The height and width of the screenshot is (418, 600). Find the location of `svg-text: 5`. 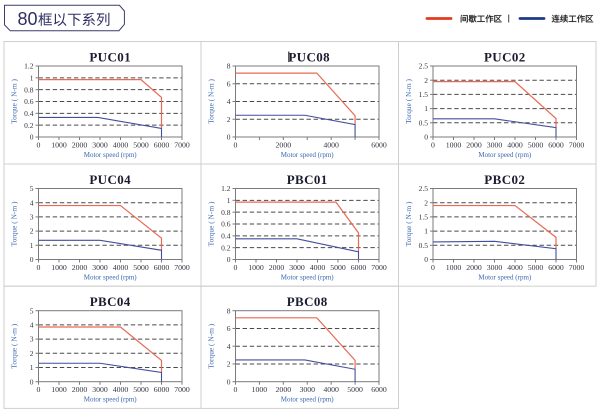

svg-text: 5 is located at coordinates (32, 188).